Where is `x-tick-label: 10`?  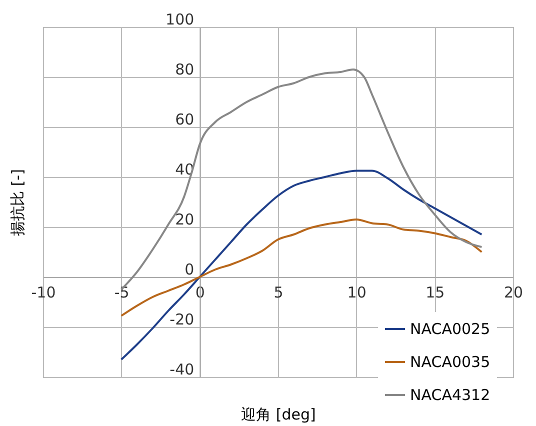
x-tick-label: 10 is located at coordinates (356, 293).